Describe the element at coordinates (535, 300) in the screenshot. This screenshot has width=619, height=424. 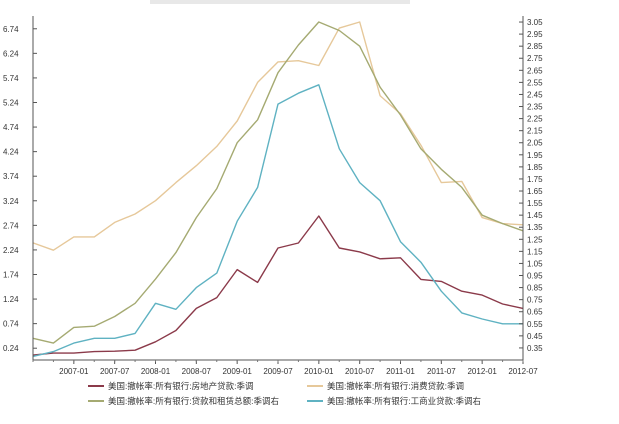
I see `right-tick-label: 0.75` at that location.